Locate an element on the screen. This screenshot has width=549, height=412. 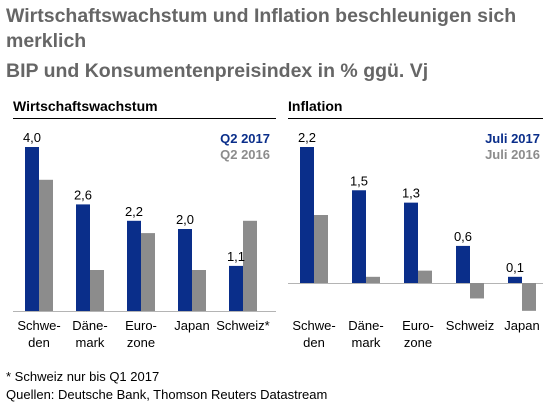
legend-growth: Q2 2017 Q2 2016 is located at coordinates (210, 147).